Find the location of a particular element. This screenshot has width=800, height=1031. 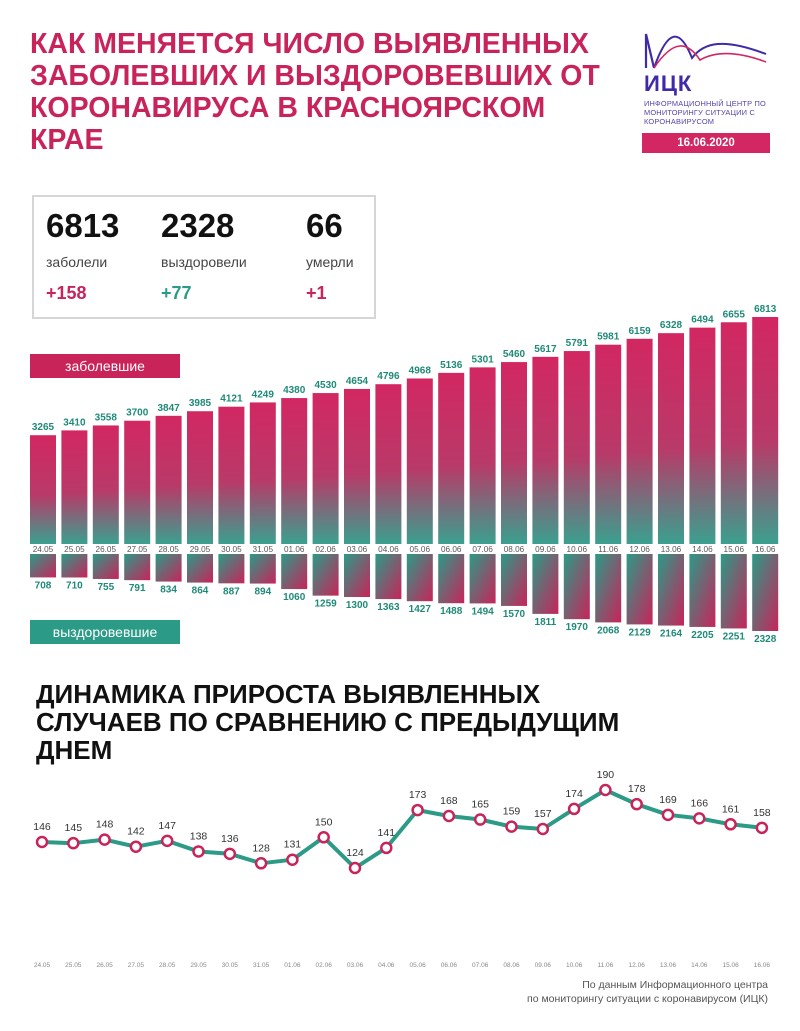

case-value-label: 4380 is located at coordinates (294, 390).